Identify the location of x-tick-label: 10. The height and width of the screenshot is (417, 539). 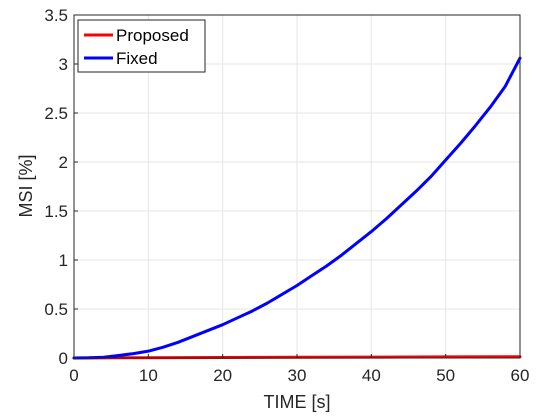
(148, 375).